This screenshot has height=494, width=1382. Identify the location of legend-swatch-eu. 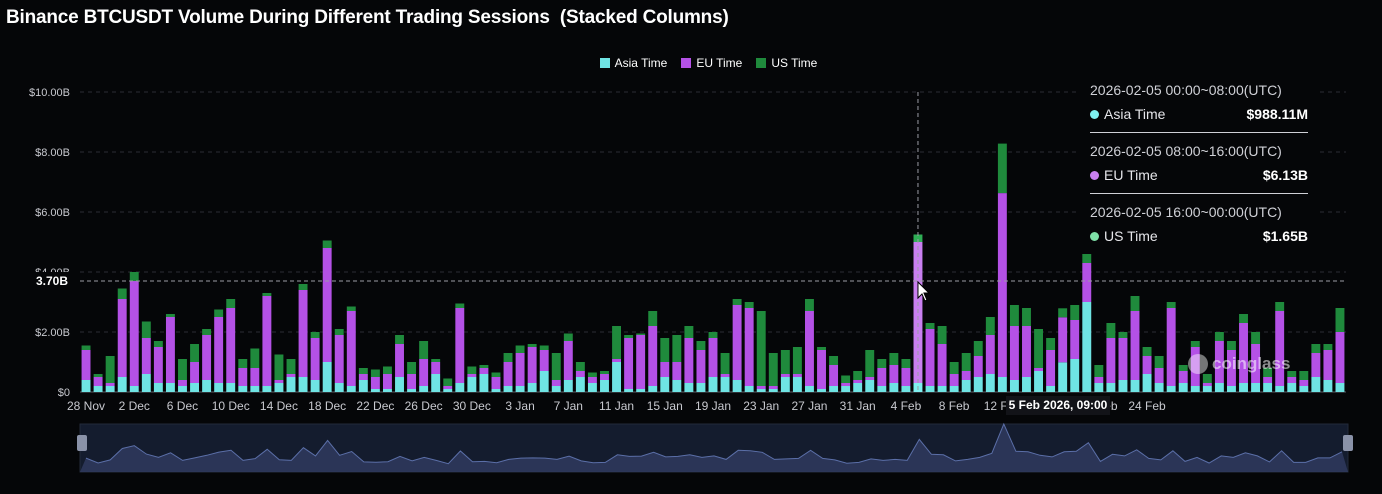
(686, 63).